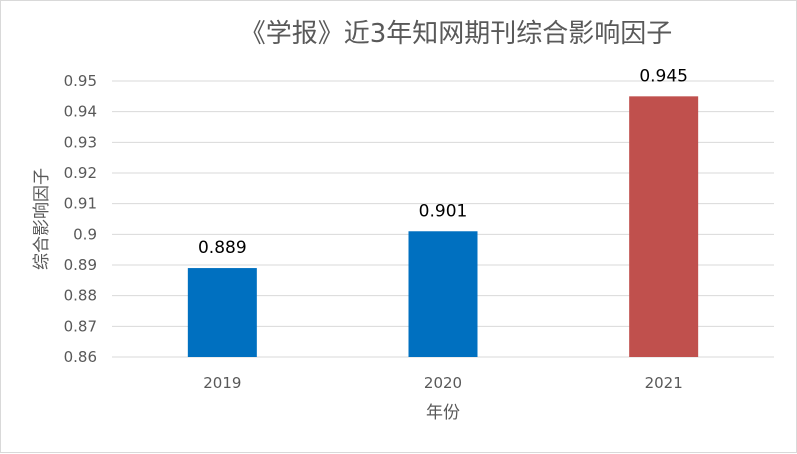 This screenshot has width=797, height=454. I want to click on data-label-2019: 0.889, so click(222, 248).